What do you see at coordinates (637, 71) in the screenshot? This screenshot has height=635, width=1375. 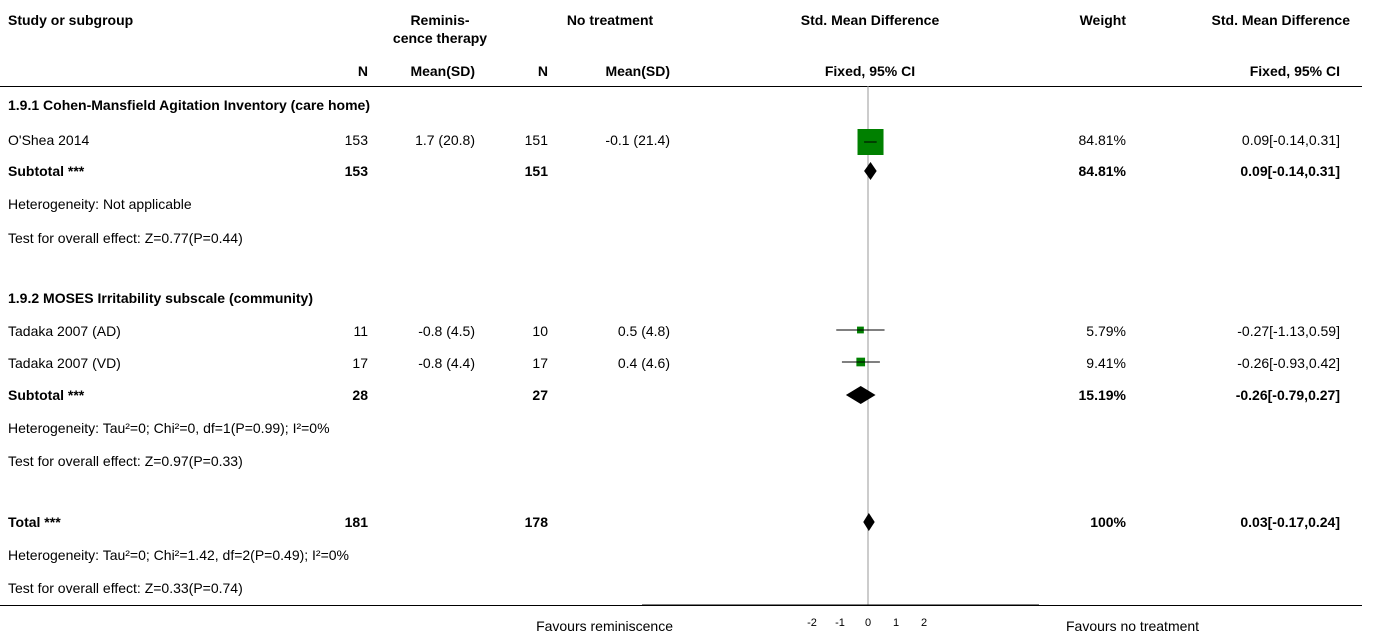 I see `header-meansd-ctrl: Mean(SD)` at bounding box center [637, 71].